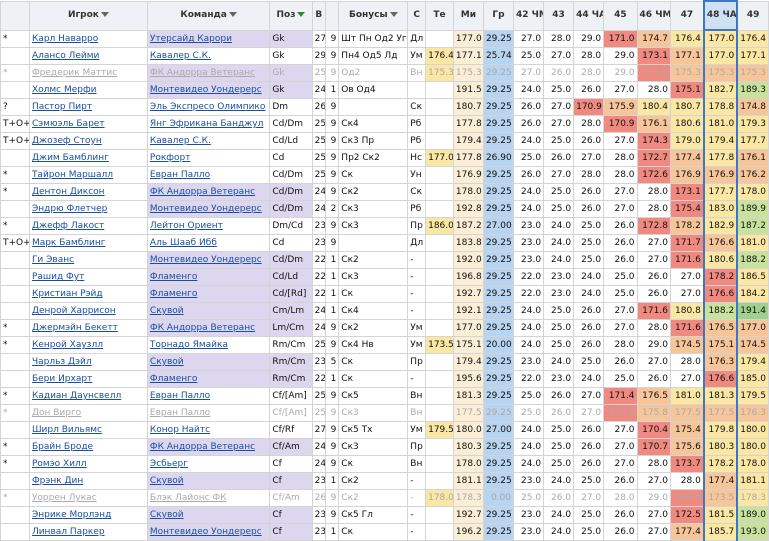  Describe the element at coordinates (15, 15) in the screenshot. I see `column-header-flag` at that location.